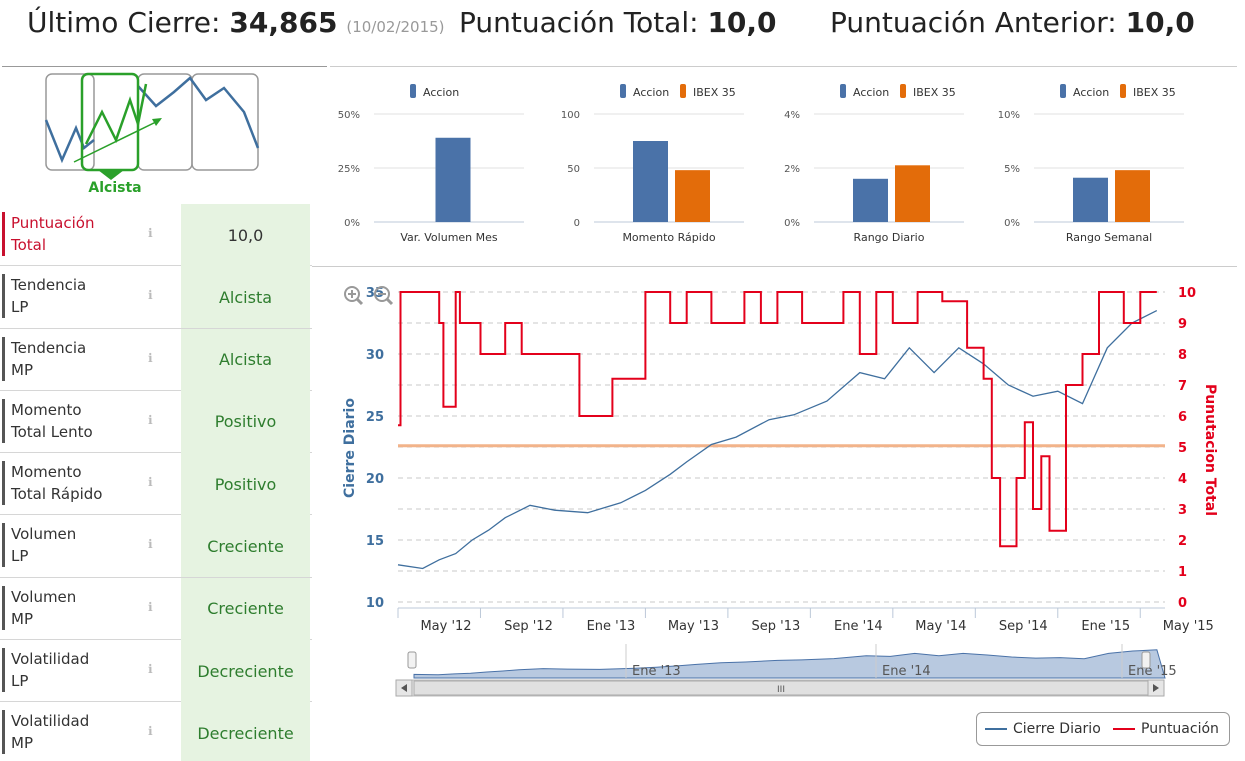 The image size is (1245, 761). What do you see at coordinates (49, 285) in the screenshot?
I see `metric-label-line: Tendencia` at bounding box center [49, 285].